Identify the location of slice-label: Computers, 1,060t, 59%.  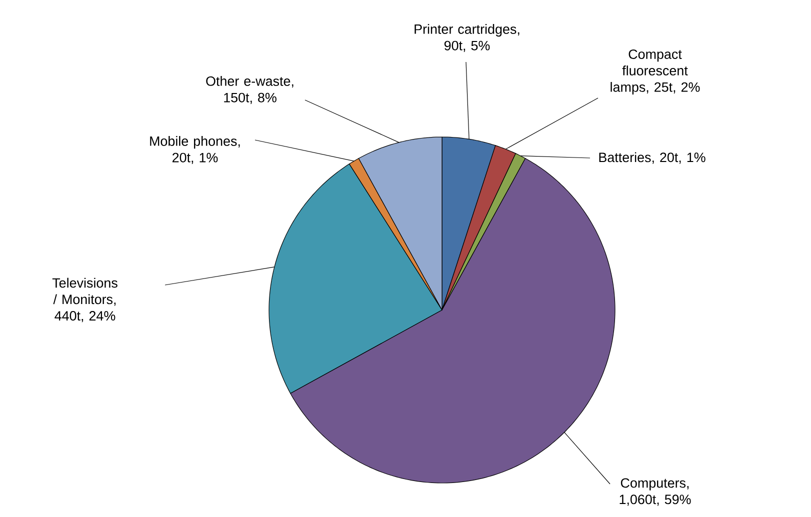
(655, 492).